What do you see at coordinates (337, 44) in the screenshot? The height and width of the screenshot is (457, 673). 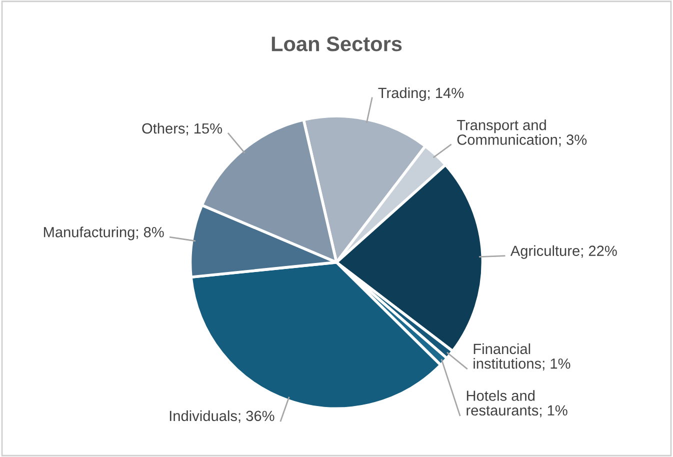 I see `chart-title: Loan Sectors` at bounding box center [337, 44].